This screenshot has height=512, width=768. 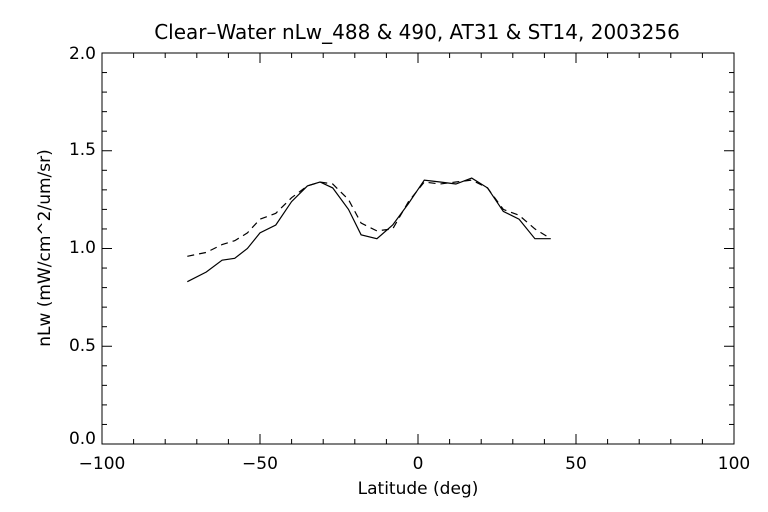 What do you see at coordinates (82, 54) in the screenshot?
I see `y-tick-label-4: 2.0` at bounding box center [82, 54].